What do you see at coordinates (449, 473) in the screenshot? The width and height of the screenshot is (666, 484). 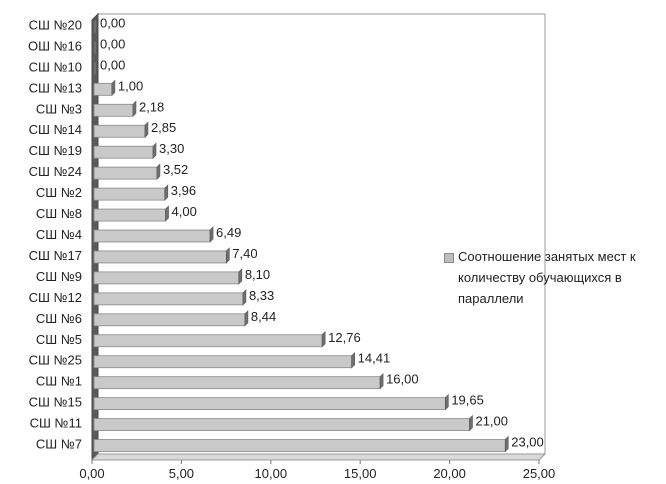 I see `x-tick-label: 20,00` at bounding box center [449, 473].